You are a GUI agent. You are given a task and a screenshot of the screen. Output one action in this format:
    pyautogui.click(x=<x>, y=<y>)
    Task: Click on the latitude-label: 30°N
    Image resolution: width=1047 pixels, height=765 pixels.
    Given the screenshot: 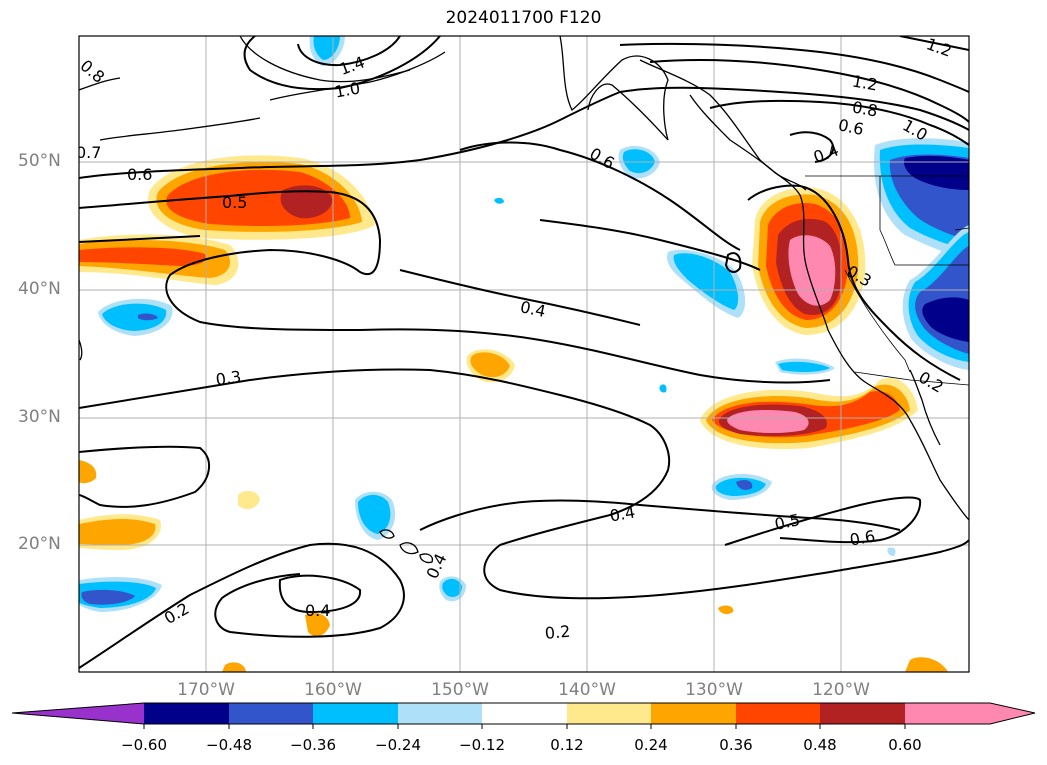 What is the action you would take?
    pyautogui.click(x=39, y=417)
    